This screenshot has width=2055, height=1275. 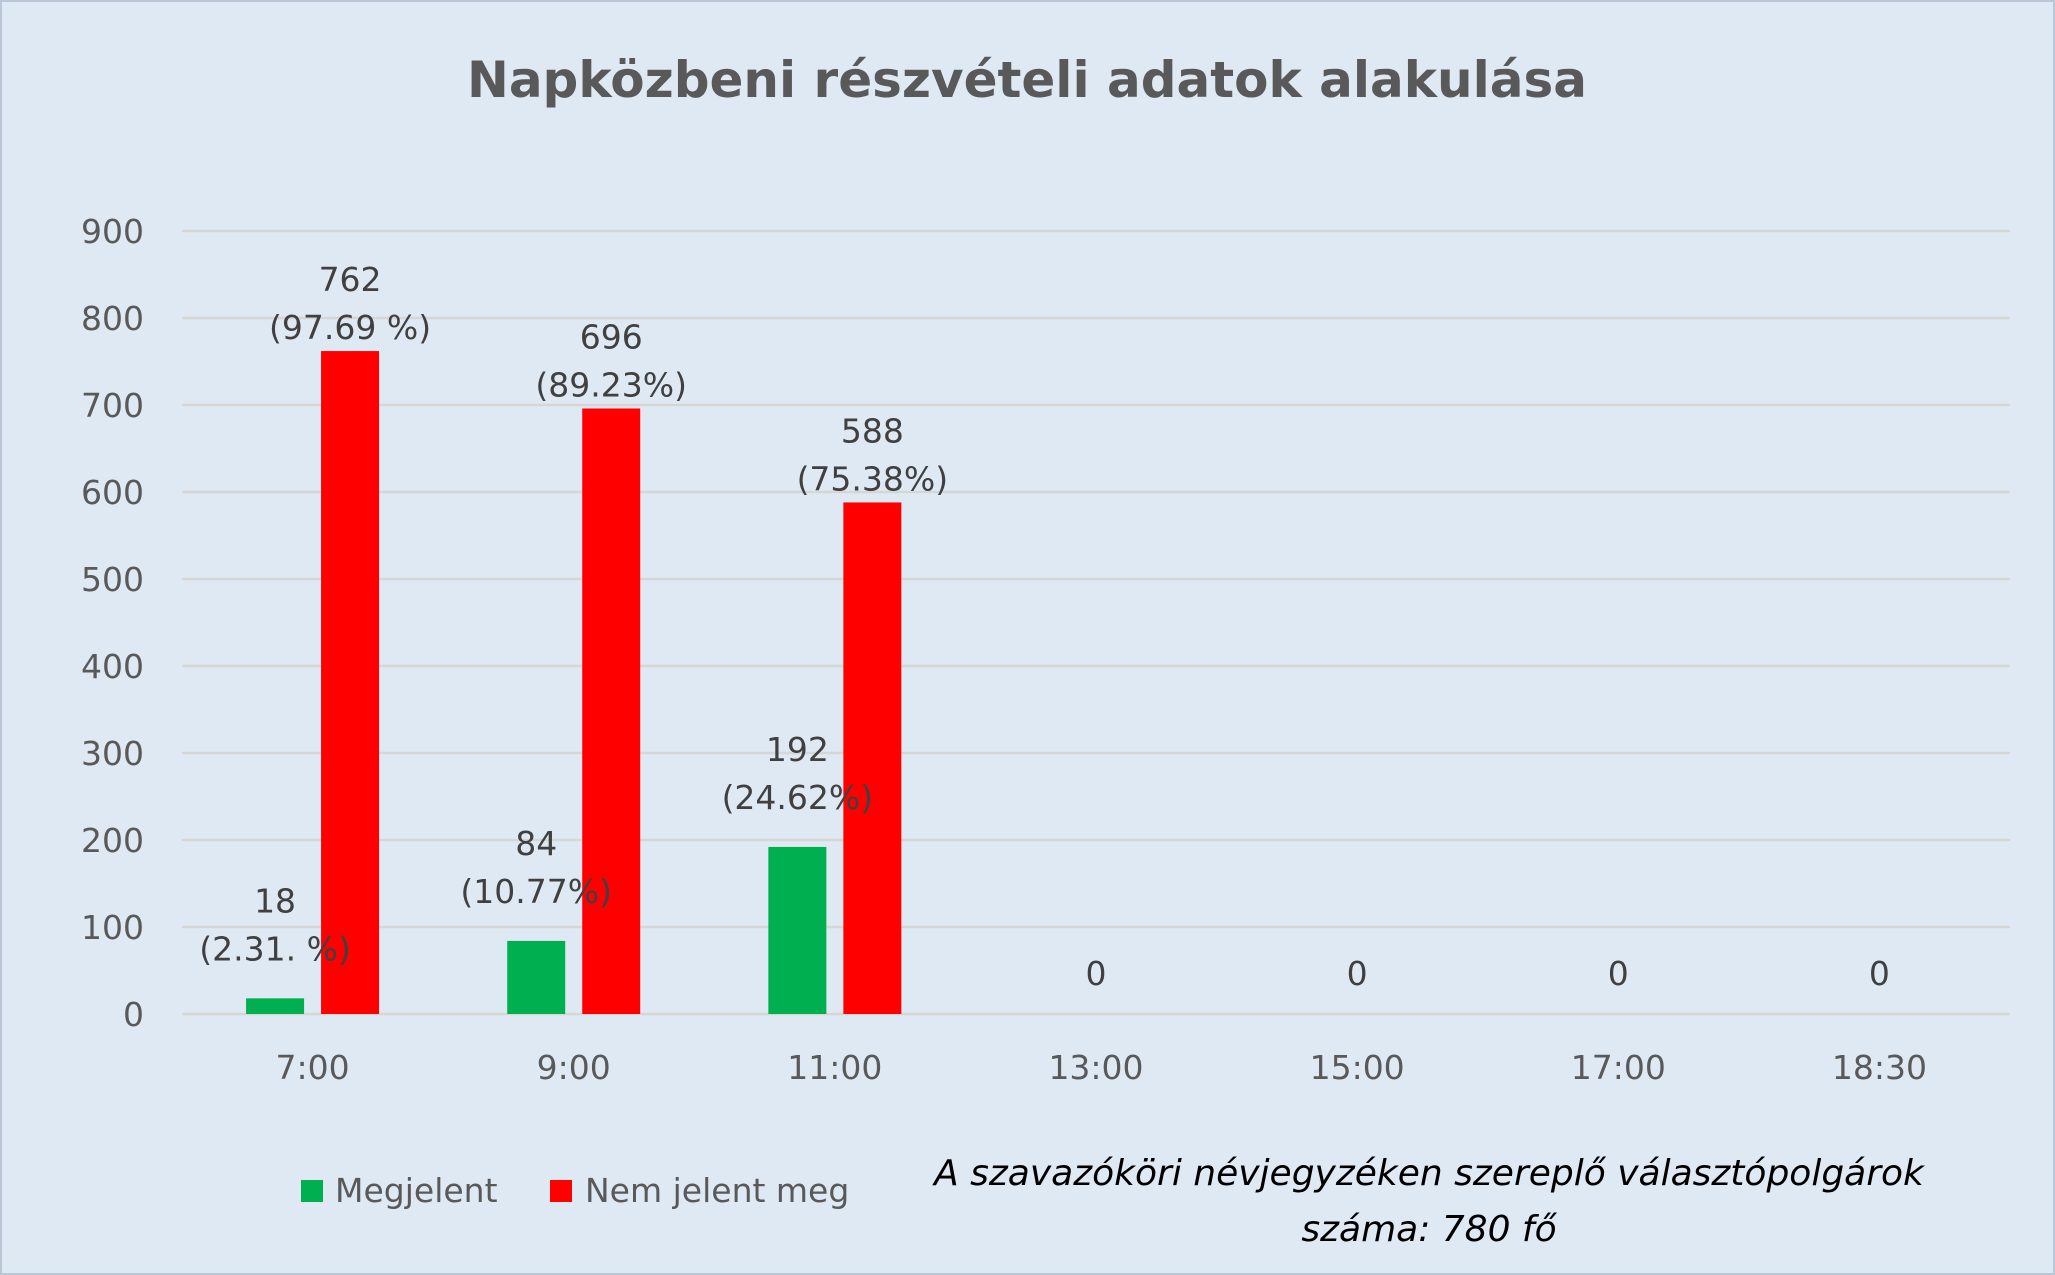 I want to click on x-tick-label: 7:00, so click(x=313, y=1067).